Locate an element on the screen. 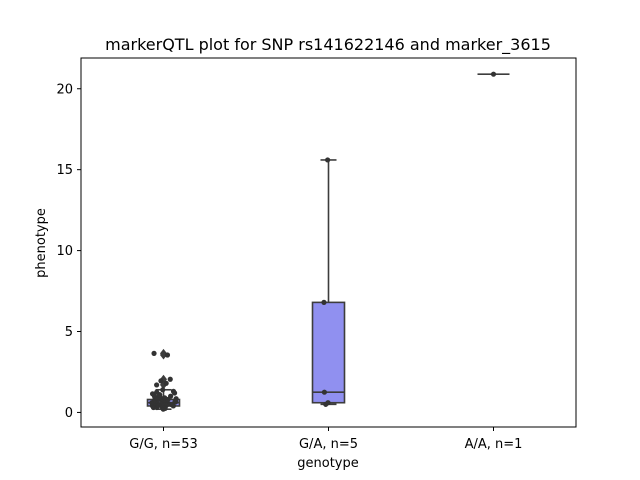 The height and width of the screenshot is (480, 640). x-axis-label: genotype is located at coordinates (327, 463).